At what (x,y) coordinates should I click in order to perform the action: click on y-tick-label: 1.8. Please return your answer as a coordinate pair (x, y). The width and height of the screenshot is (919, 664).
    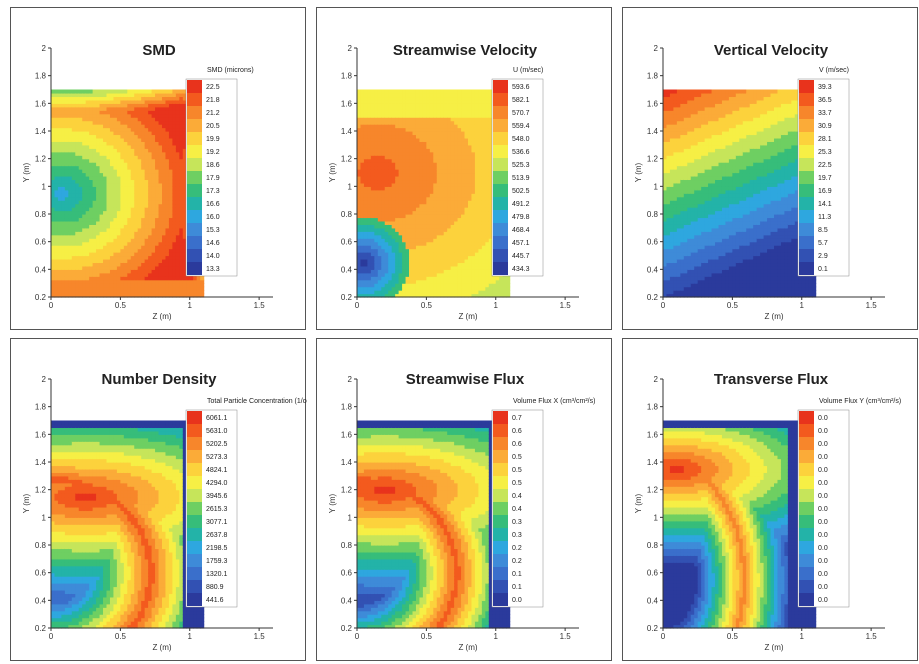
    Looking at the image, I should click on (41, 76).